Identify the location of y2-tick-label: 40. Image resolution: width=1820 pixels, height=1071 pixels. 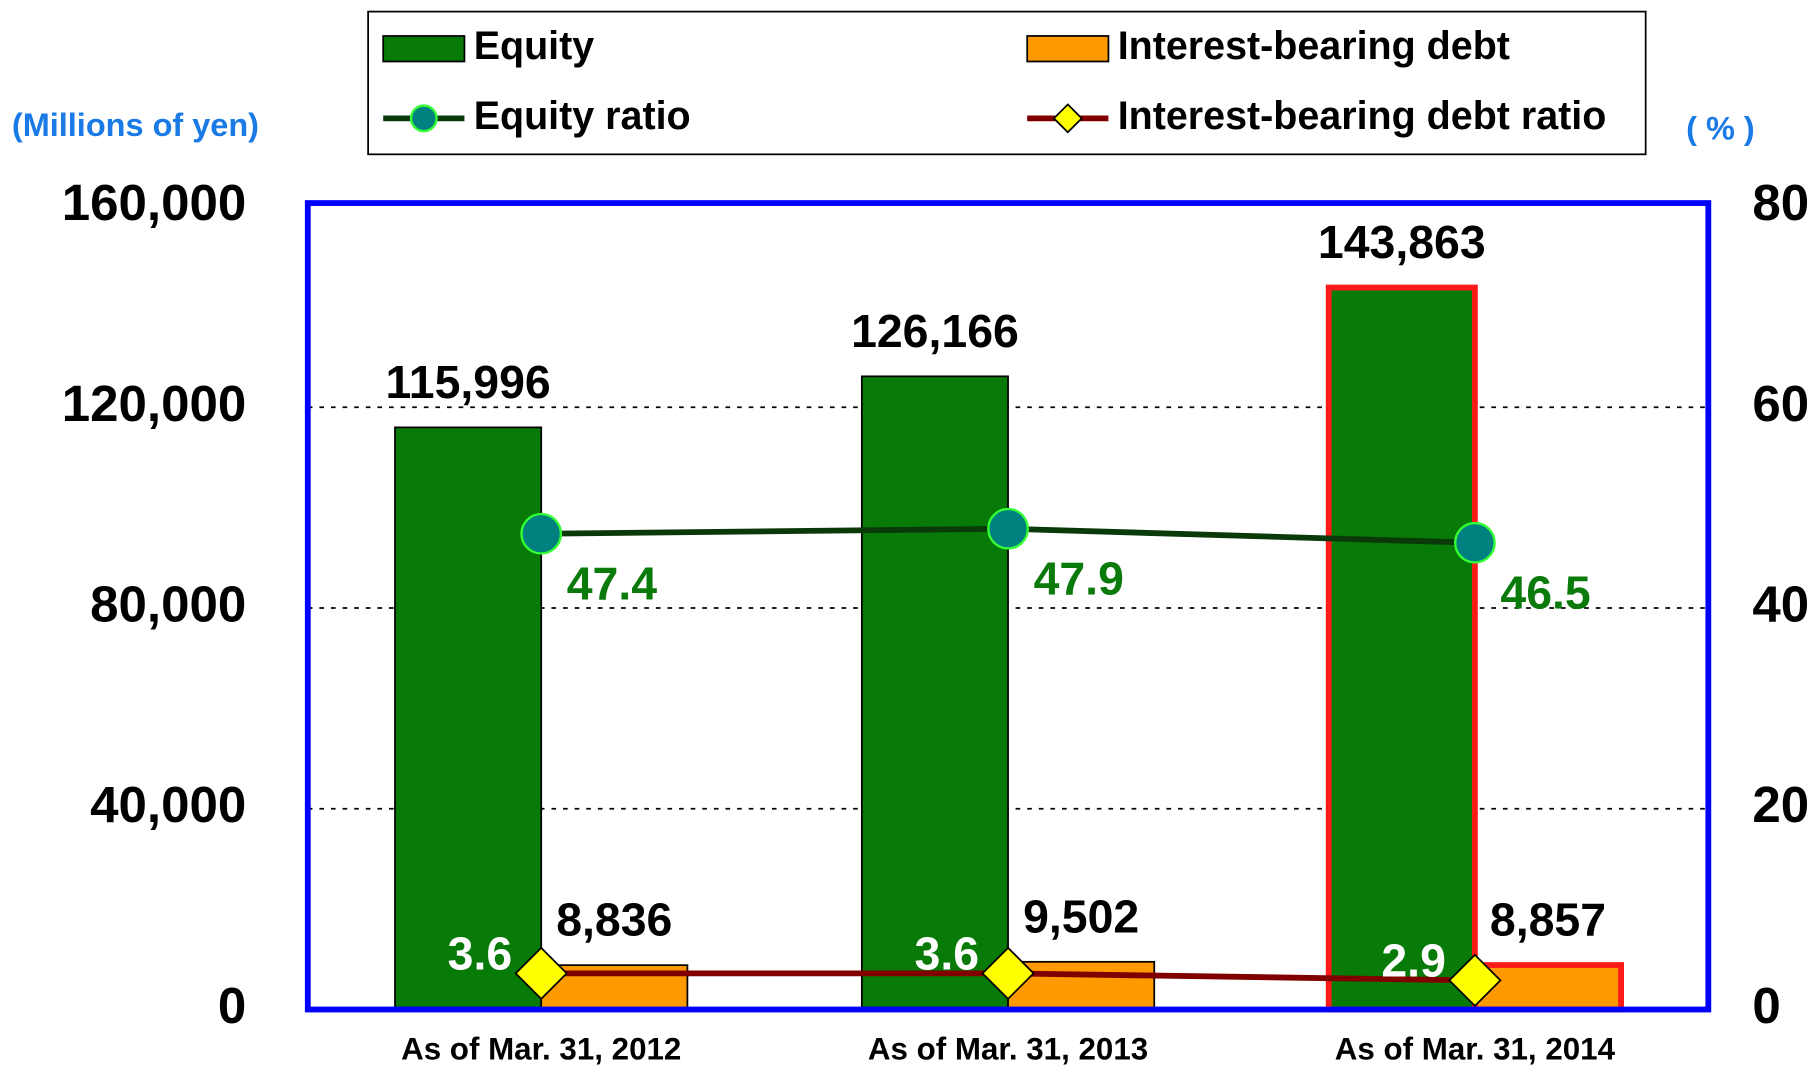
(1780, 604).